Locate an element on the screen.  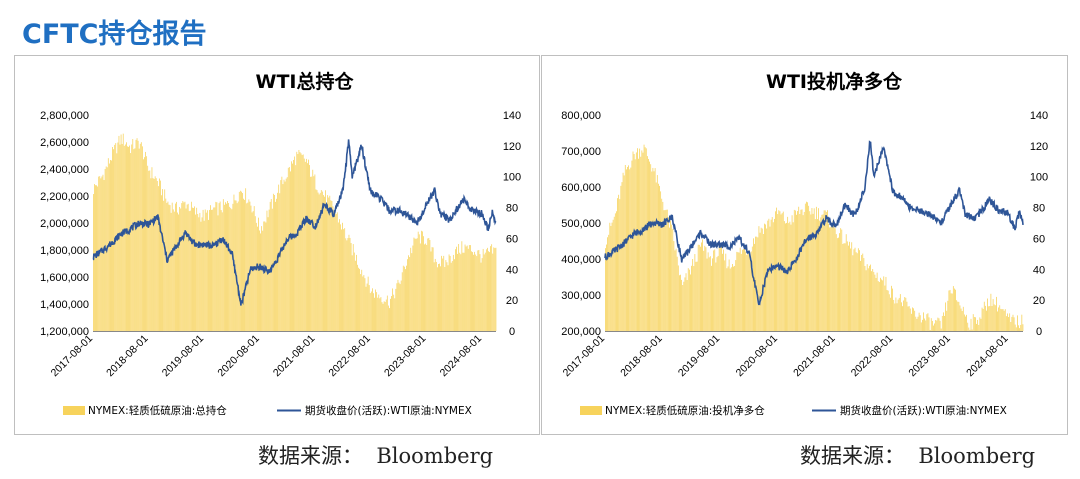
x-tick-label: 2022-08-01 is located at coordinates (872, 356).